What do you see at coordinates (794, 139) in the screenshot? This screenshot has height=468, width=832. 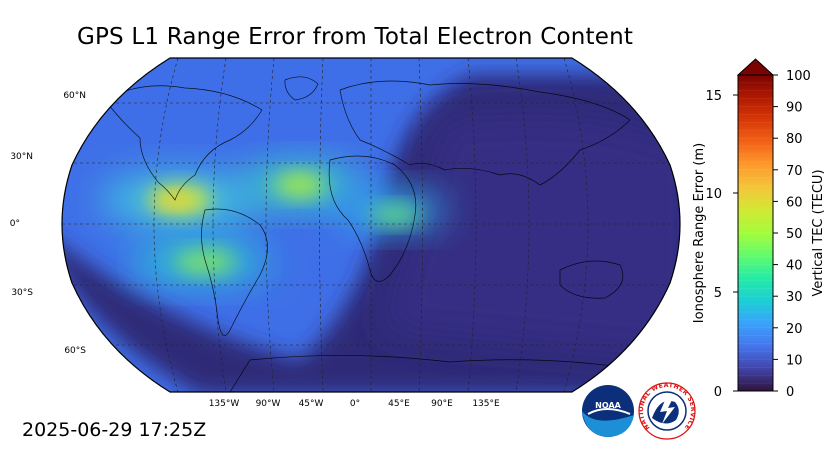 I see `right-tick-80: 80` at bounding box center [794, 139].